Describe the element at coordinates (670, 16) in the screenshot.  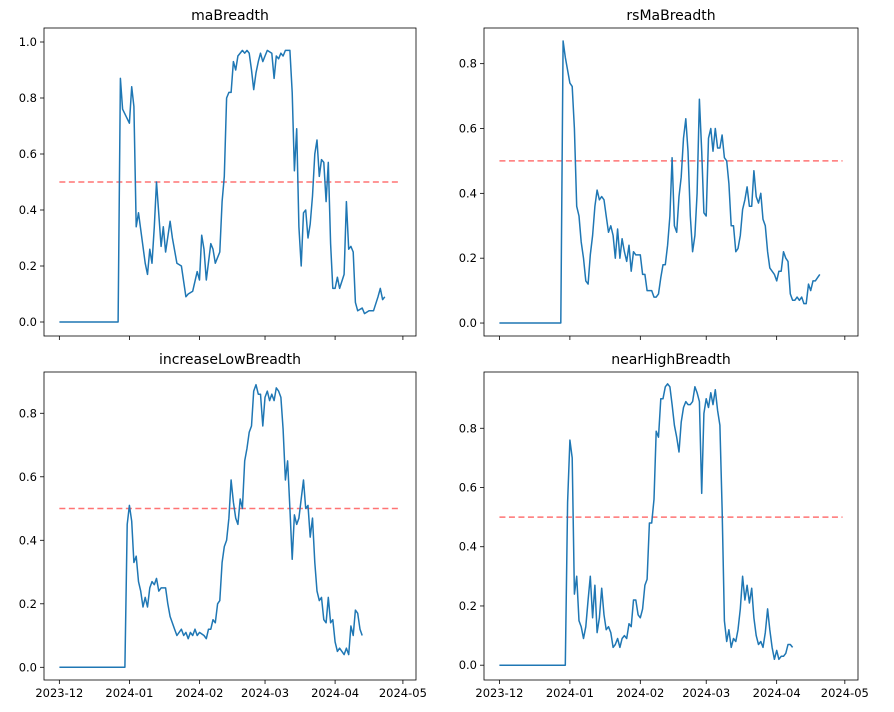
I see `chart-title: rsMaBreadth` at that location.